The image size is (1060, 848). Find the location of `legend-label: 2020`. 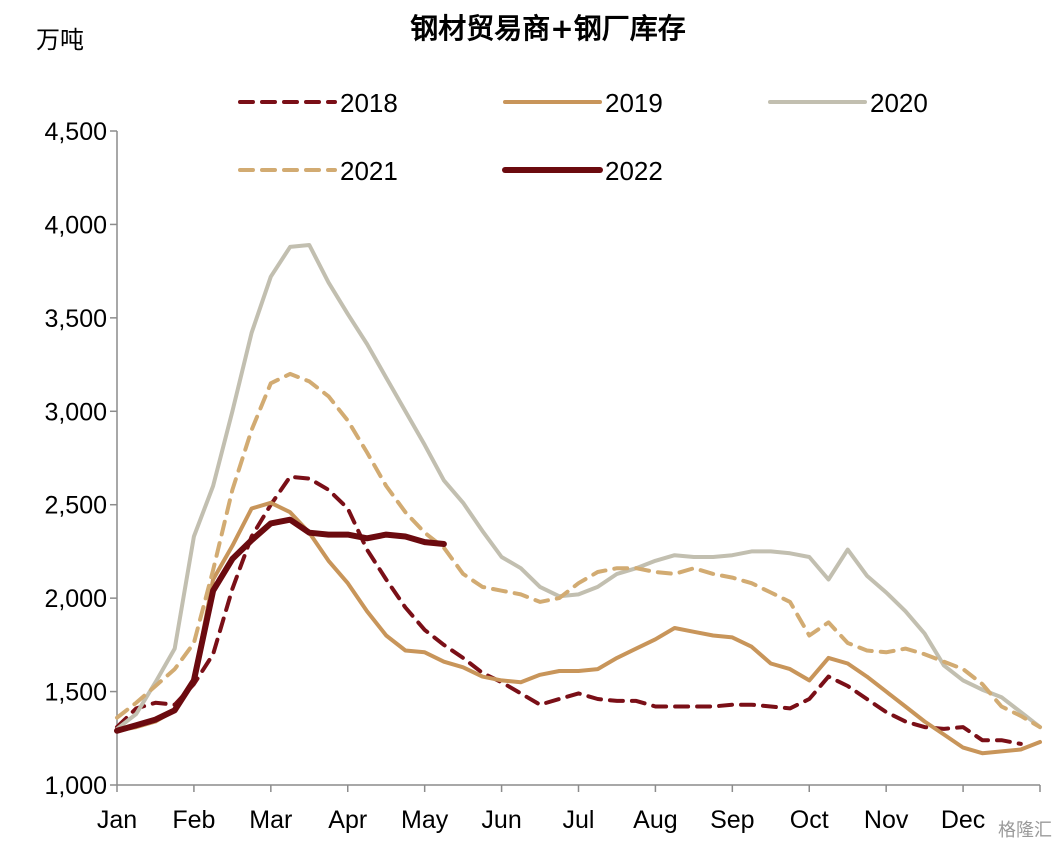

legend-label: 2020 is located at coordinates (899, 103).